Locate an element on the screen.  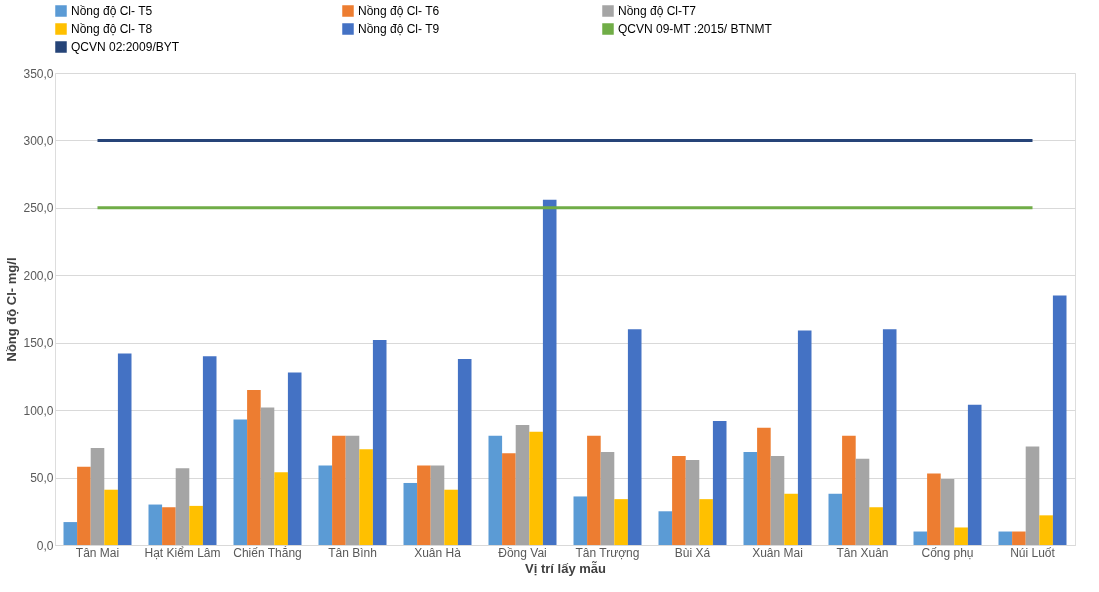
legend-label: Nồng độ Cl- T9 is located at coordinates (399, 29).